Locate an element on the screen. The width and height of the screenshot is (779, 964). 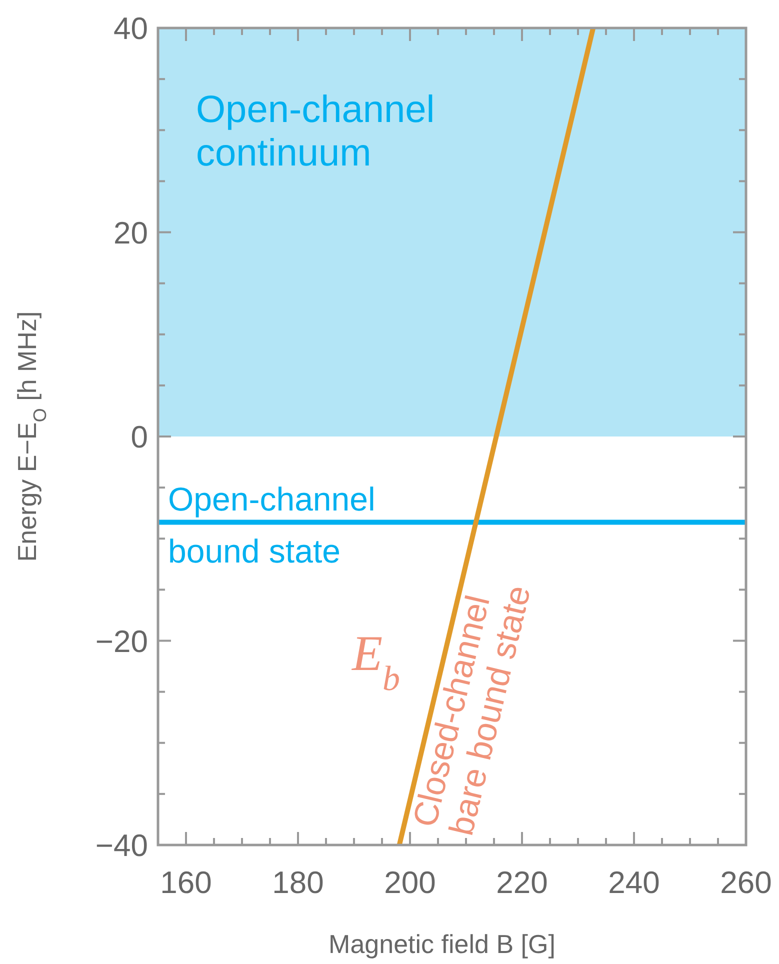
annotation: E$_{b}$ is located at coordinates (375, 661).